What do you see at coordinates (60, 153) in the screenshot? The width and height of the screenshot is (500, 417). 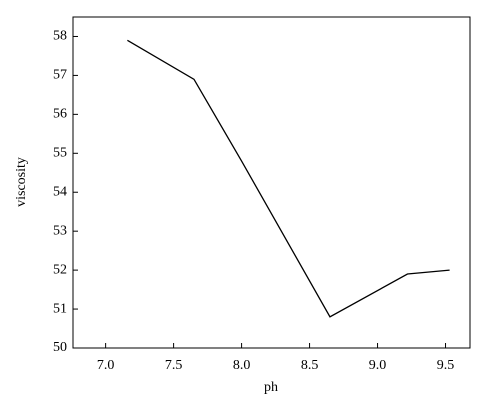 I see `y-tick-label: 55` at bounding box center [60, 153].